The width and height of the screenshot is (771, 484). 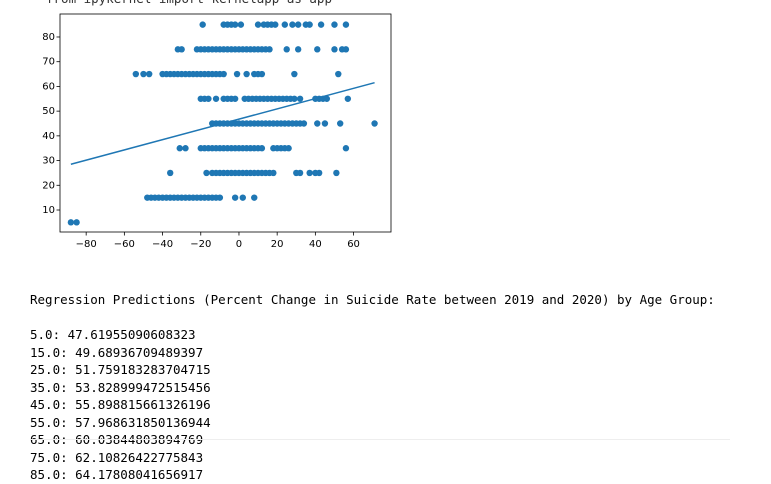 What do you see at coordinates (189, 3) in the screenshot?
I see `code-line: from ipykernel import kernelapp as app` at bounding box center [189, 3].